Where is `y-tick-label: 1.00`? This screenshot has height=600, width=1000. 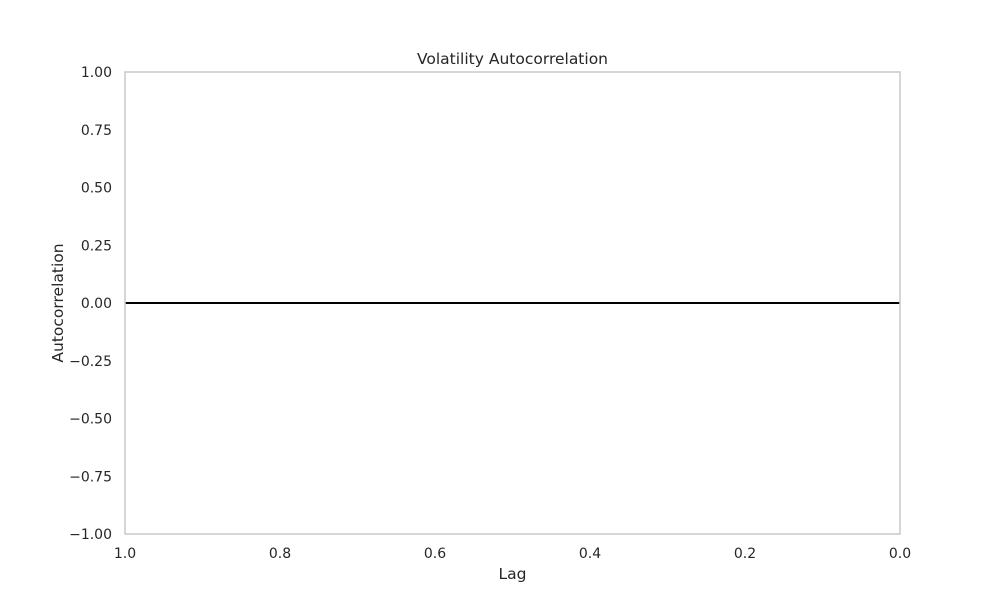
y-tick-label: 1.00 is located at coordinates (96, 73).